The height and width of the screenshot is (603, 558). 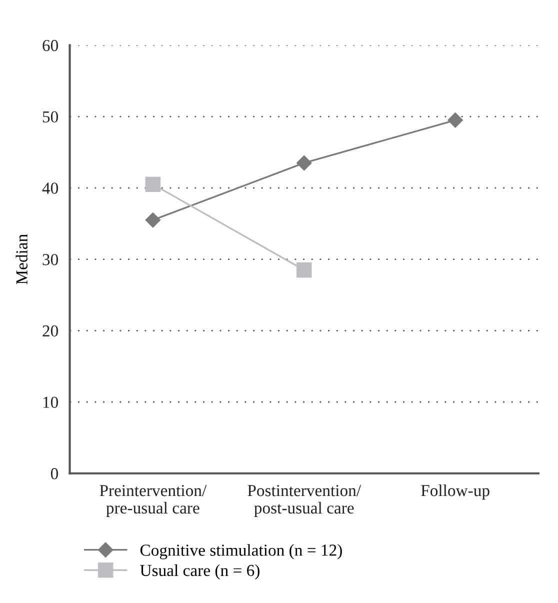 What do you see at coordinates (22, 259) in the screenshot?
I see `y-axis-title: Median` at bounding box center [22, 259].